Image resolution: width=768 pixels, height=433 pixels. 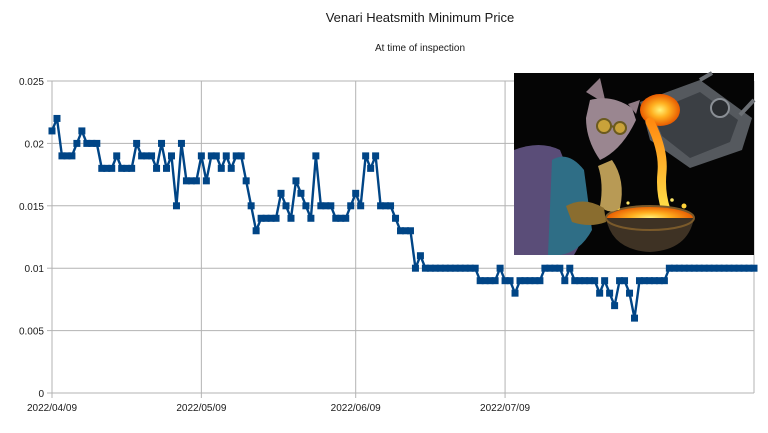 What do you see at coordinates (356, 408) in the screenshot?
I see `x-tick-label: 2022/06/09` at bounding box center [356, 408].